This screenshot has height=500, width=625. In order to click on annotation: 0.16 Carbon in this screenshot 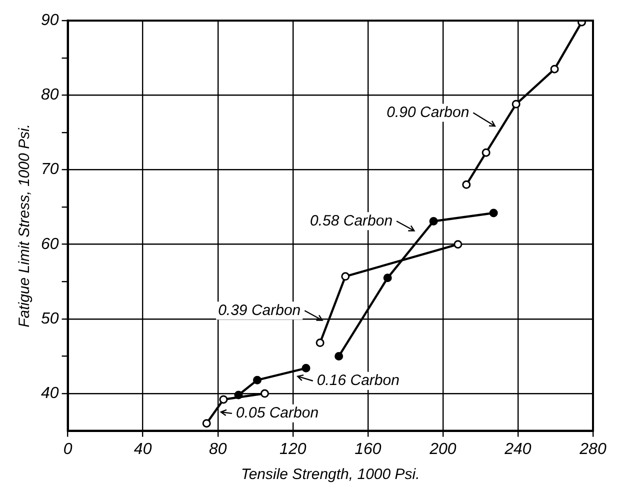, I will do `click(358, 381)`.